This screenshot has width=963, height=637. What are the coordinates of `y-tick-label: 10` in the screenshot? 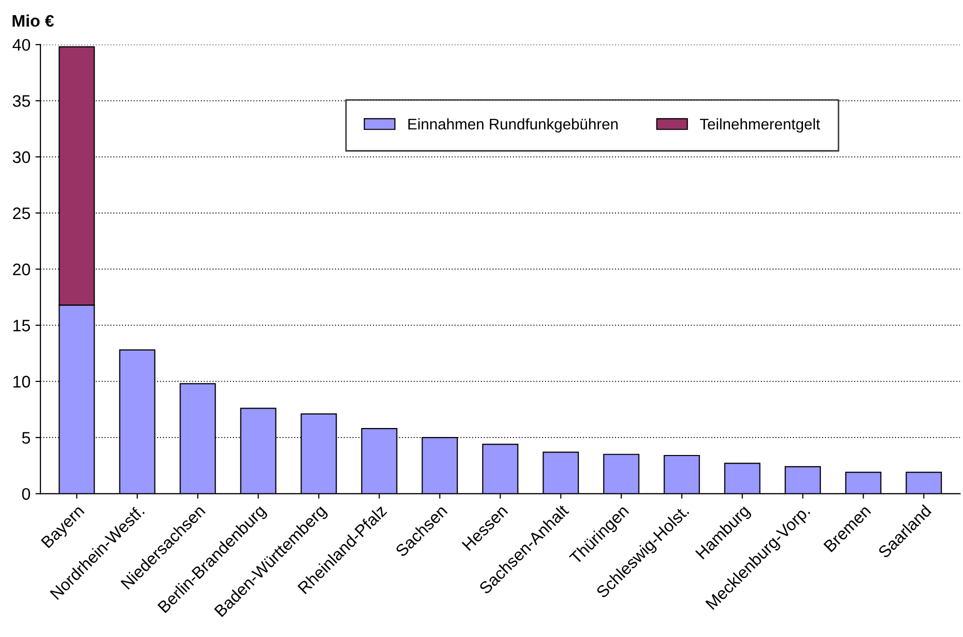 It's located at (21, 382).